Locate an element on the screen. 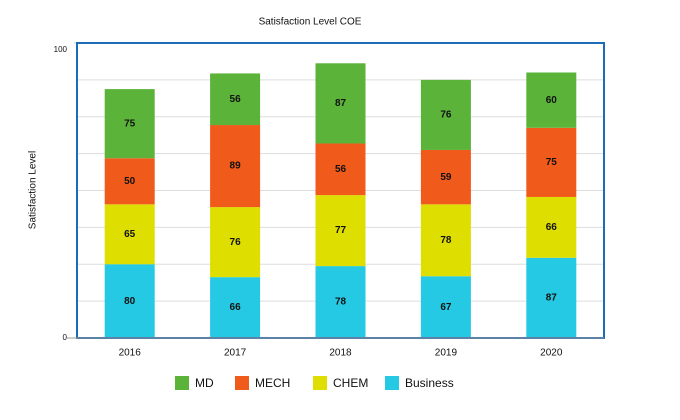 Image resolution: width=680 pixels, height=420 pixels. data-label: 67 is located at coordinates (446, 307).